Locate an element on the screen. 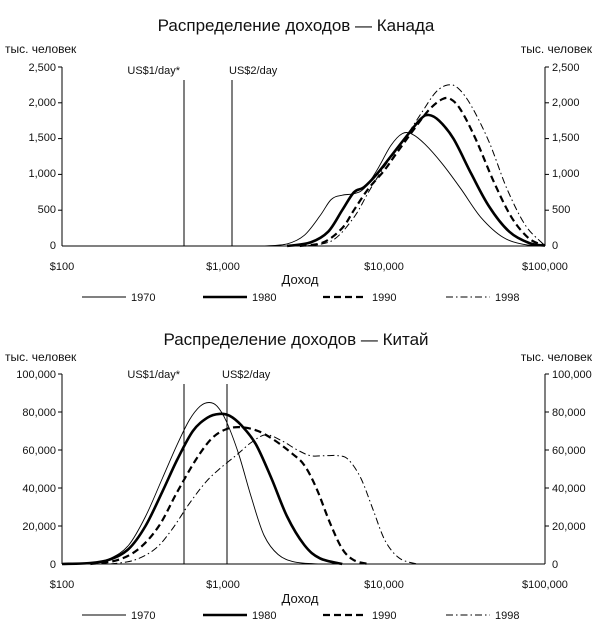 This screenshot has width=597, height=622. chart-title: Распределение доходов — Канада is located at coordinates (296, 25).